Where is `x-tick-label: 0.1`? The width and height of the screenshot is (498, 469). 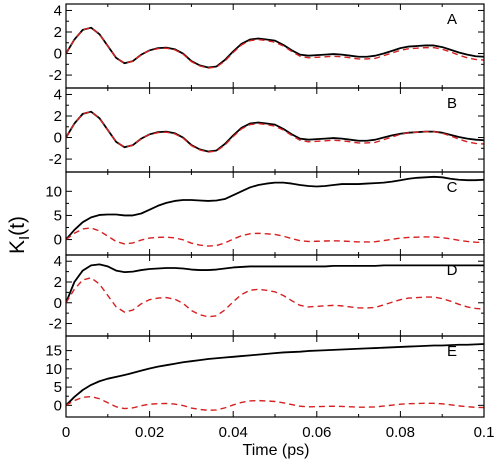 x-tick-label: 0.1 is located at coordinates (484, 432).